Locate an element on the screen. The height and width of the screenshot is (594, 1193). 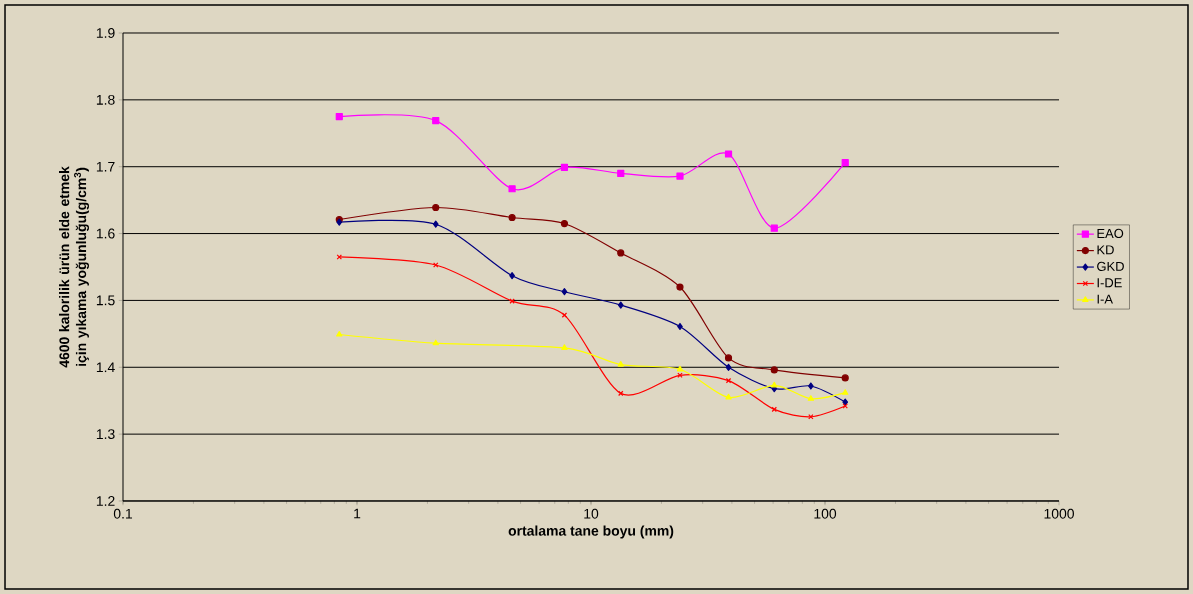
y-axis-title: 4600 kalorilik ürün elde etmek için yıkama yoğunluğu(g/cm$^{3}$) is located at coordinates (74, 267).